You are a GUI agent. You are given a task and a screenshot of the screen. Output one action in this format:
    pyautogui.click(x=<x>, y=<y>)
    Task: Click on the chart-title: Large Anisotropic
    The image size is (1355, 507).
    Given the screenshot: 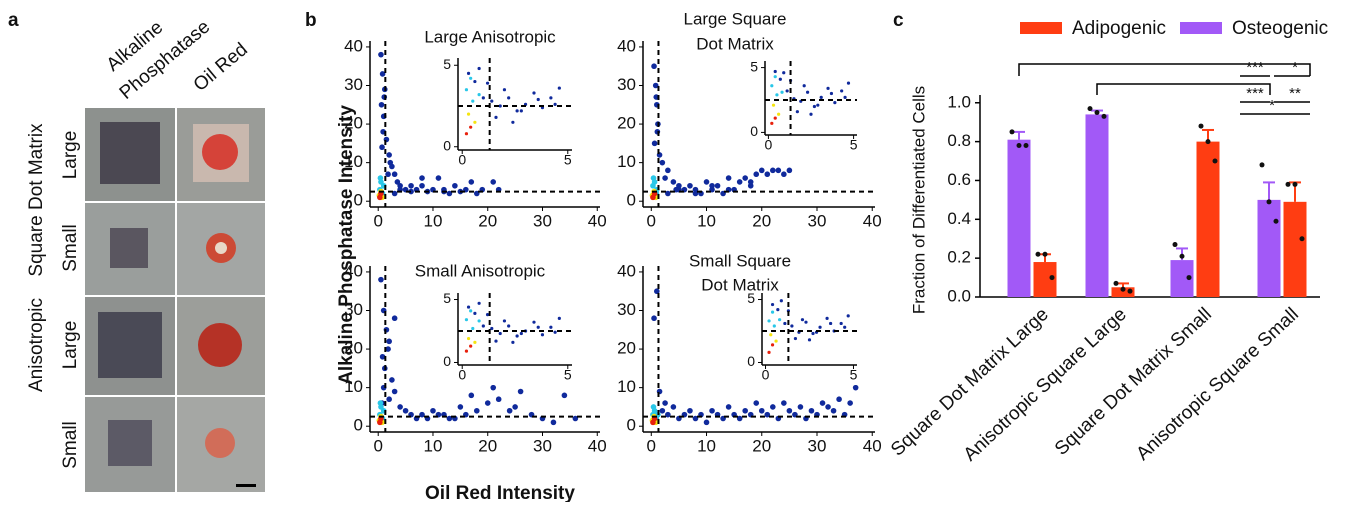 What is the action you would take?
    pyautogui.click(x=490, y=36)
    